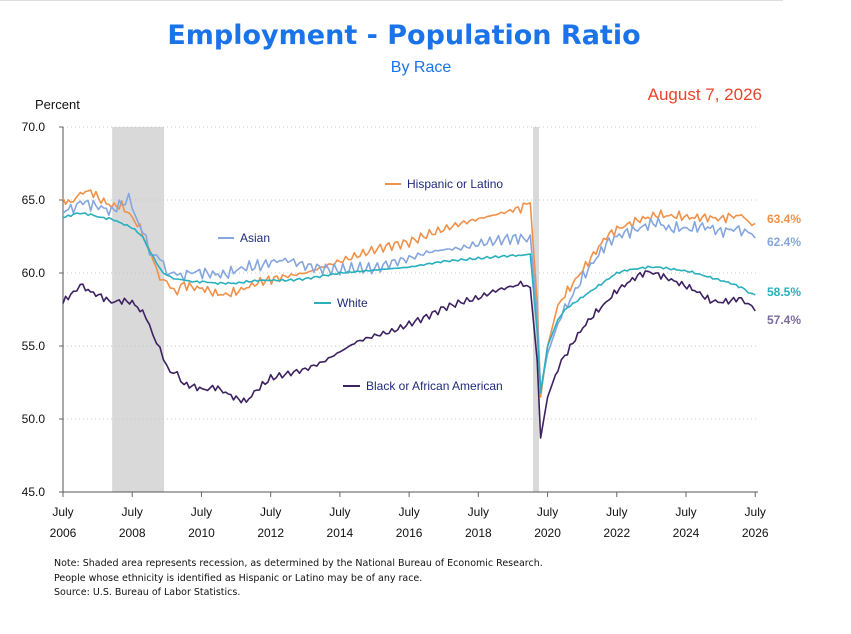 The height and width of the screenshot is (634, 851). Describe the element at coordinates (547, 533) in the screenshot. I see `x-tick-year: 2020` at that location.